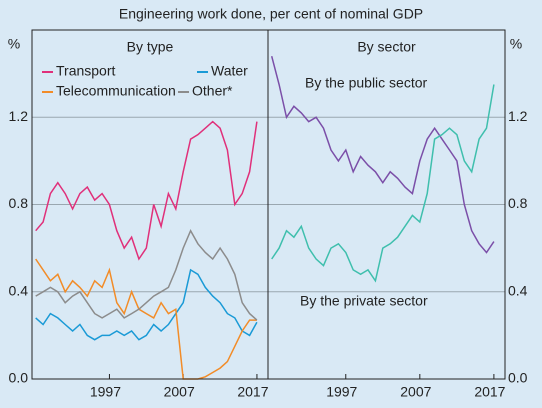  I want to click on legend-label: Transport, so click(86, 71).